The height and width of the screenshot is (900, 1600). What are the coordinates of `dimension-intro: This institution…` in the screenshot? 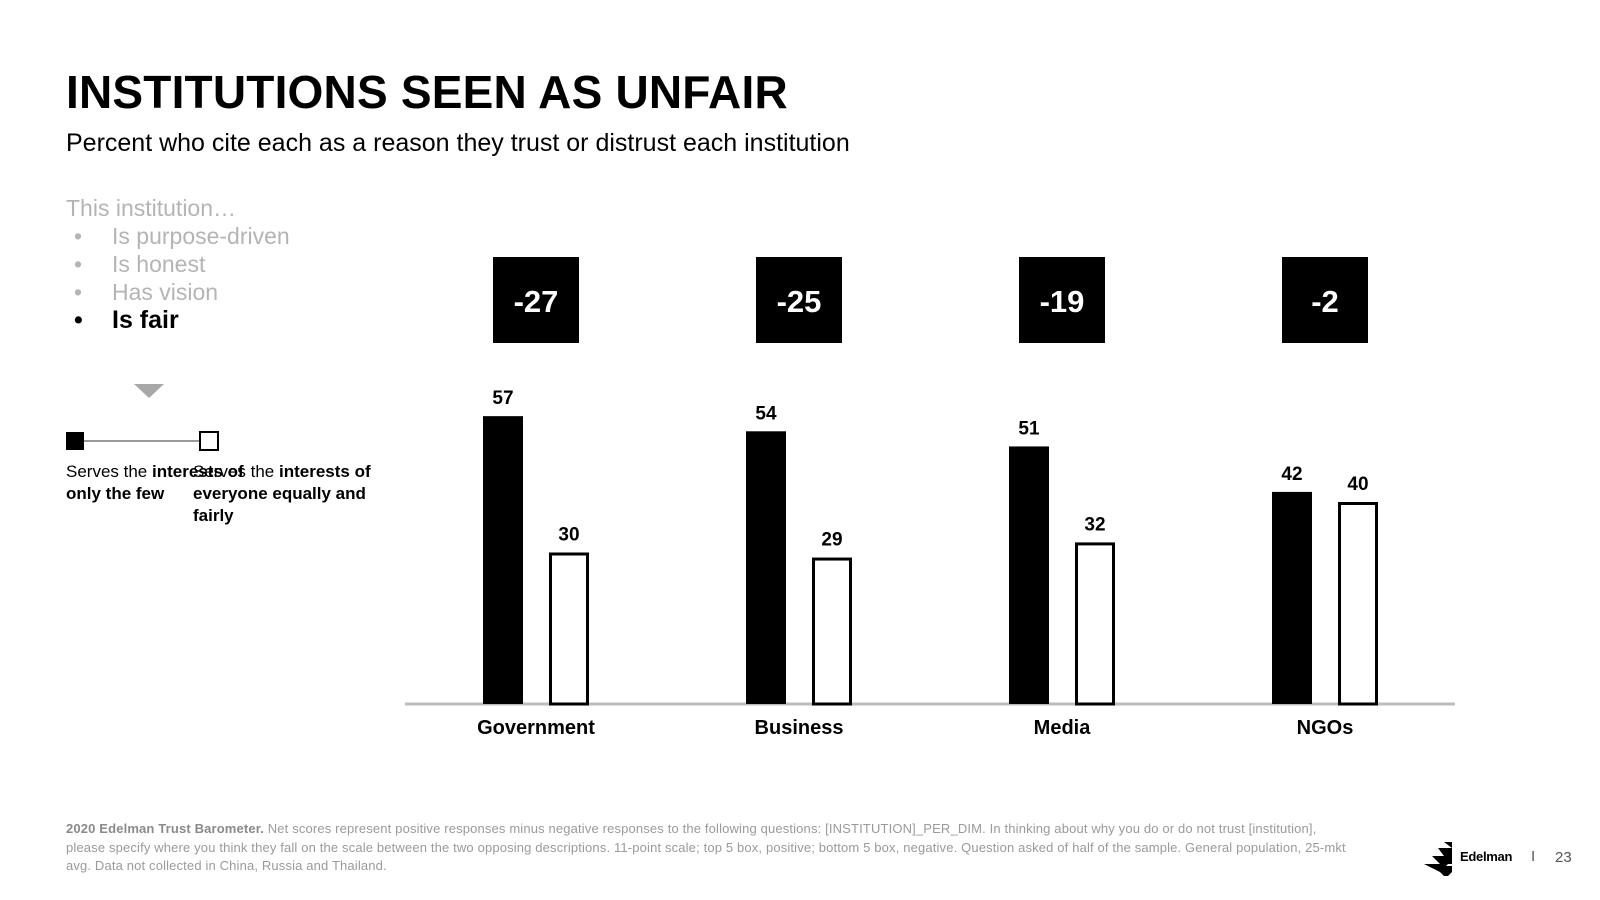 It's located at (151, 208).